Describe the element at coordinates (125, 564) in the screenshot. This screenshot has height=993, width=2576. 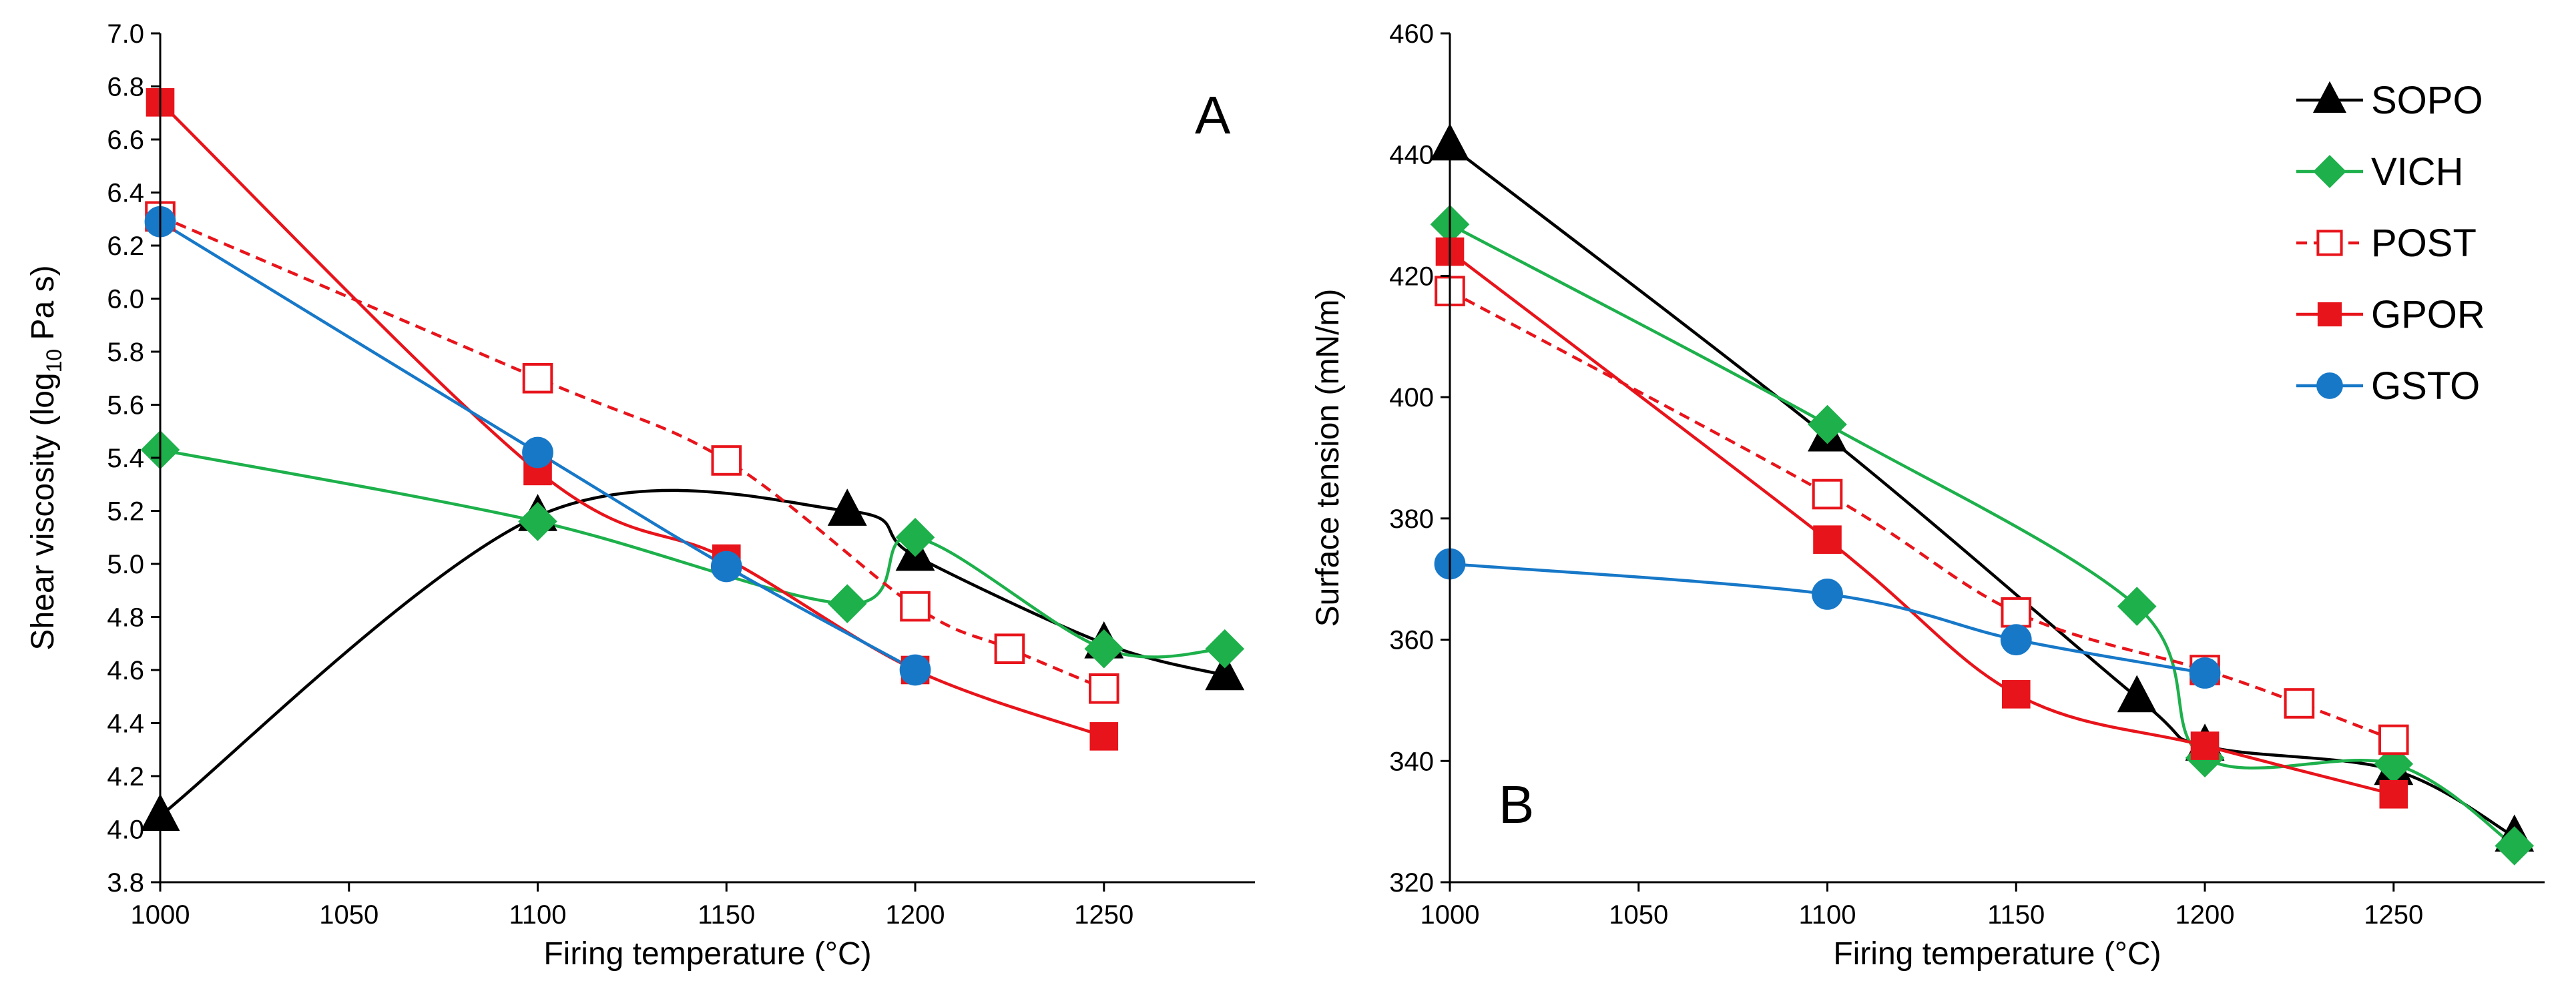
I see `y-tick-label: 5.0` at that location.